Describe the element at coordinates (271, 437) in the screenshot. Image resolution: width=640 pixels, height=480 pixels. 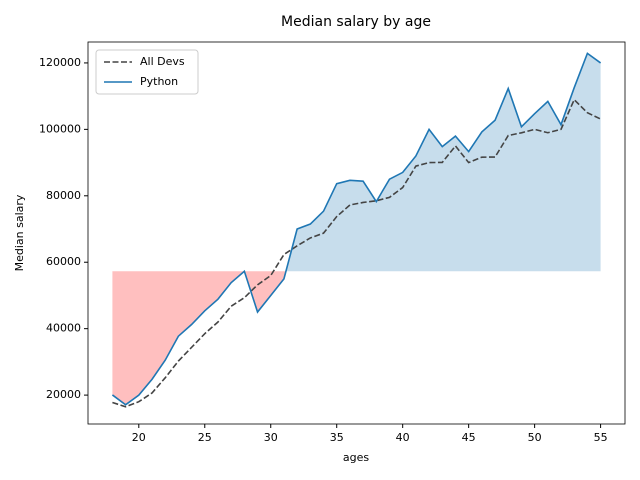
I see `x-tick-label: 30` at that location.